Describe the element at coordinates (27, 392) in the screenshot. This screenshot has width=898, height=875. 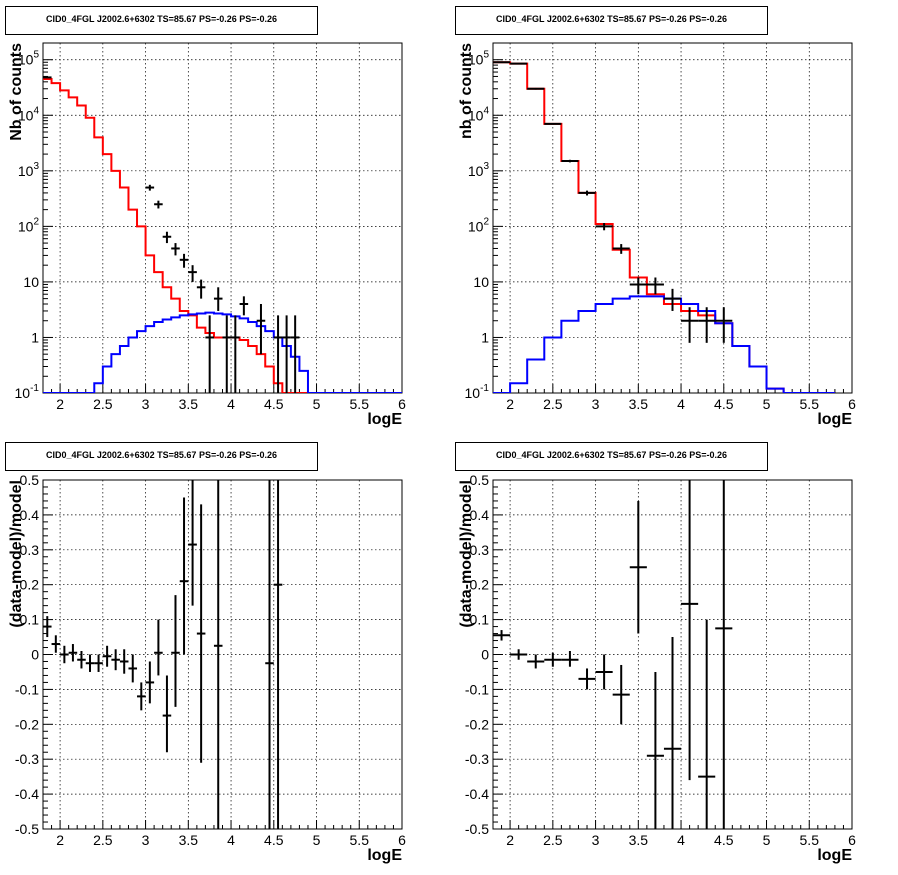
I see `y-tick-label: 10⁻¹` at that location.